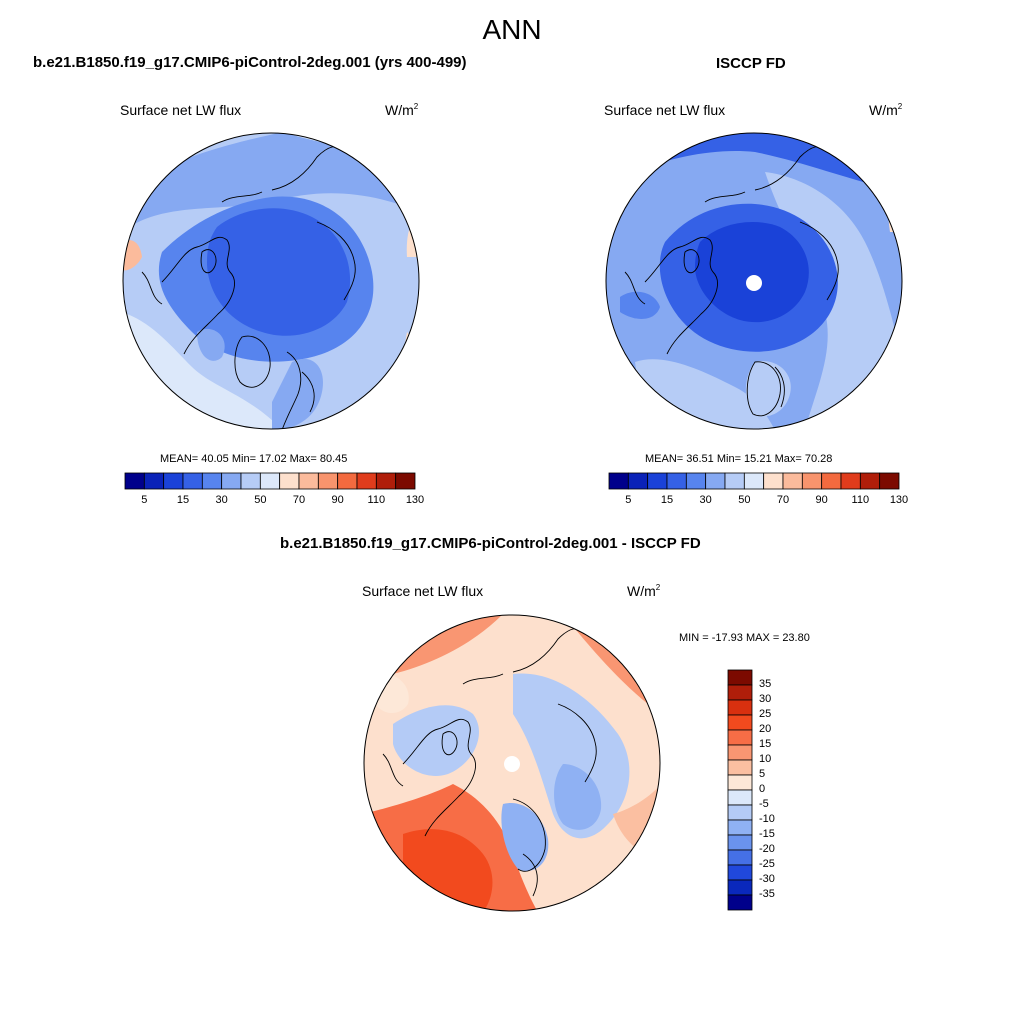 The width and height of the screenshot is (1024, 1024). What do you see at coordinates (181, 110) in the screenshot?
I see `model-variable-label: Surface net LW flux` at bounding box center [181, 110].